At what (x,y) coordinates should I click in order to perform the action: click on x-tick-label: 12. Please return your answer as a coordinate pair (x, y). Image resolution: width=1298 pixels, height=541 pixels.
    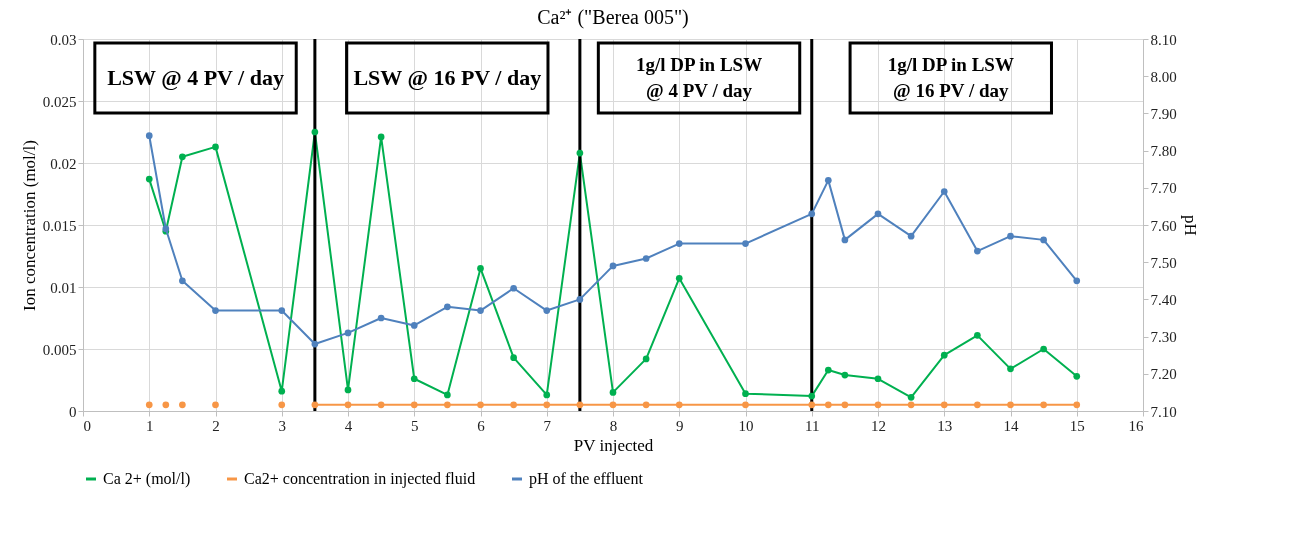
    Looking at the image, I should click on (878, 425).